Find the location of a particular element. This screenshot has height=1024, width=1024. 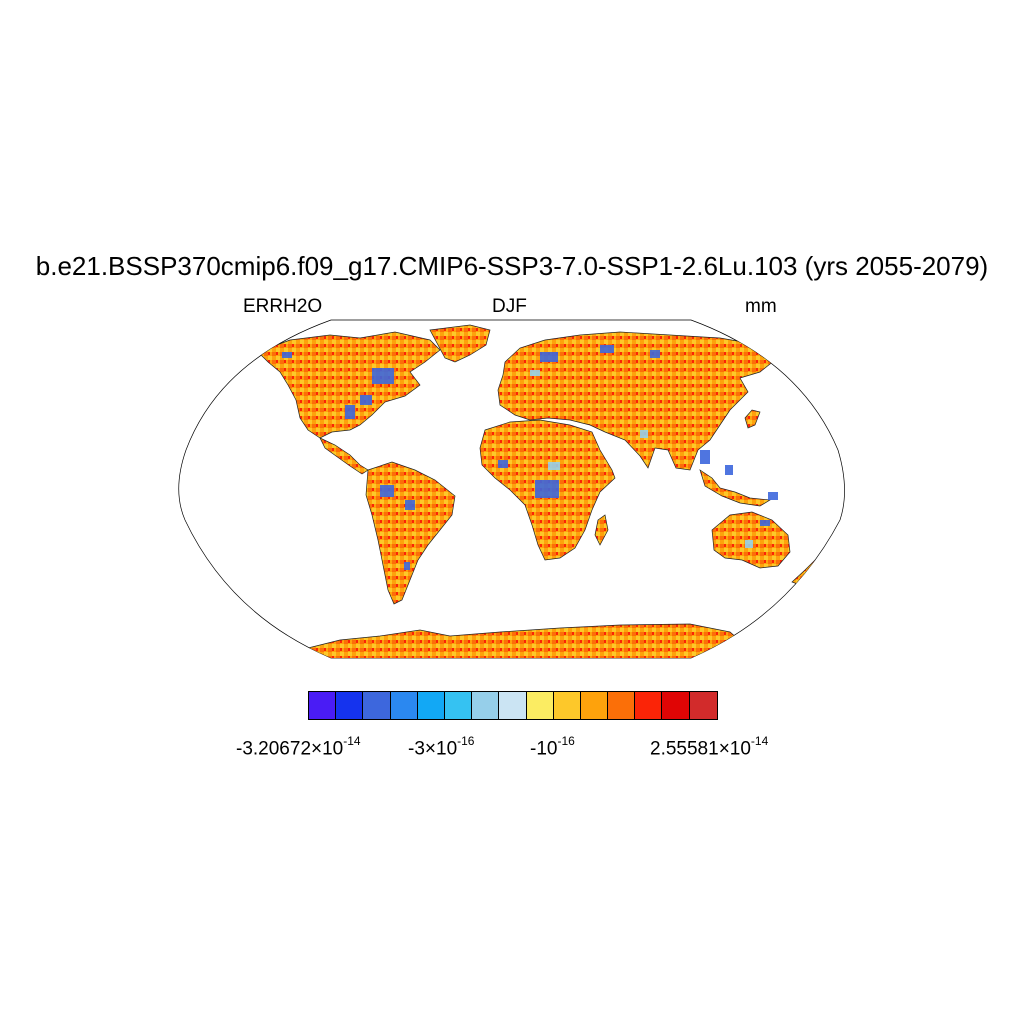

light-blue-cells is located at coordinates (641, 459).